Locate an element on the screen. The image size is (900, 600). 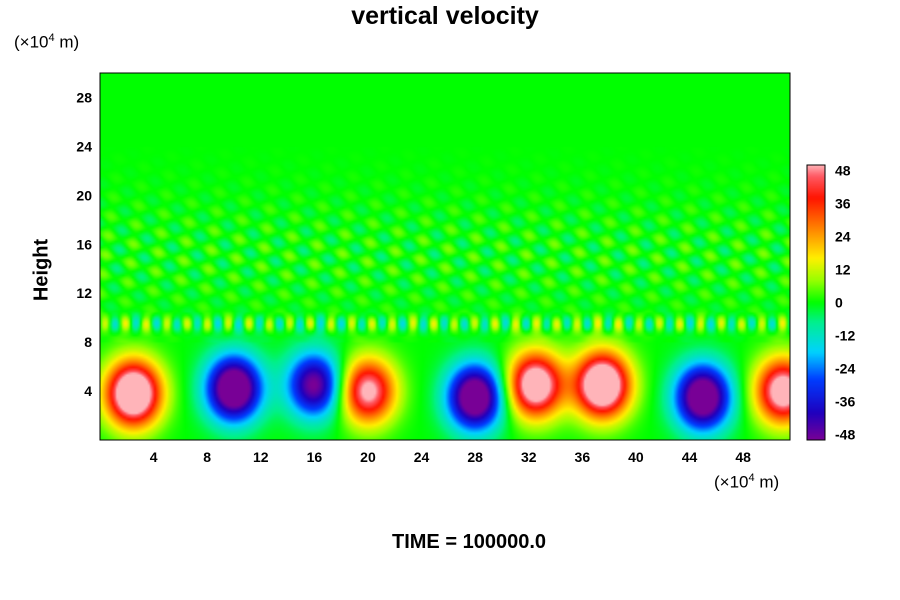
y-tick-label: 12 is located at coordinates (84, 293).